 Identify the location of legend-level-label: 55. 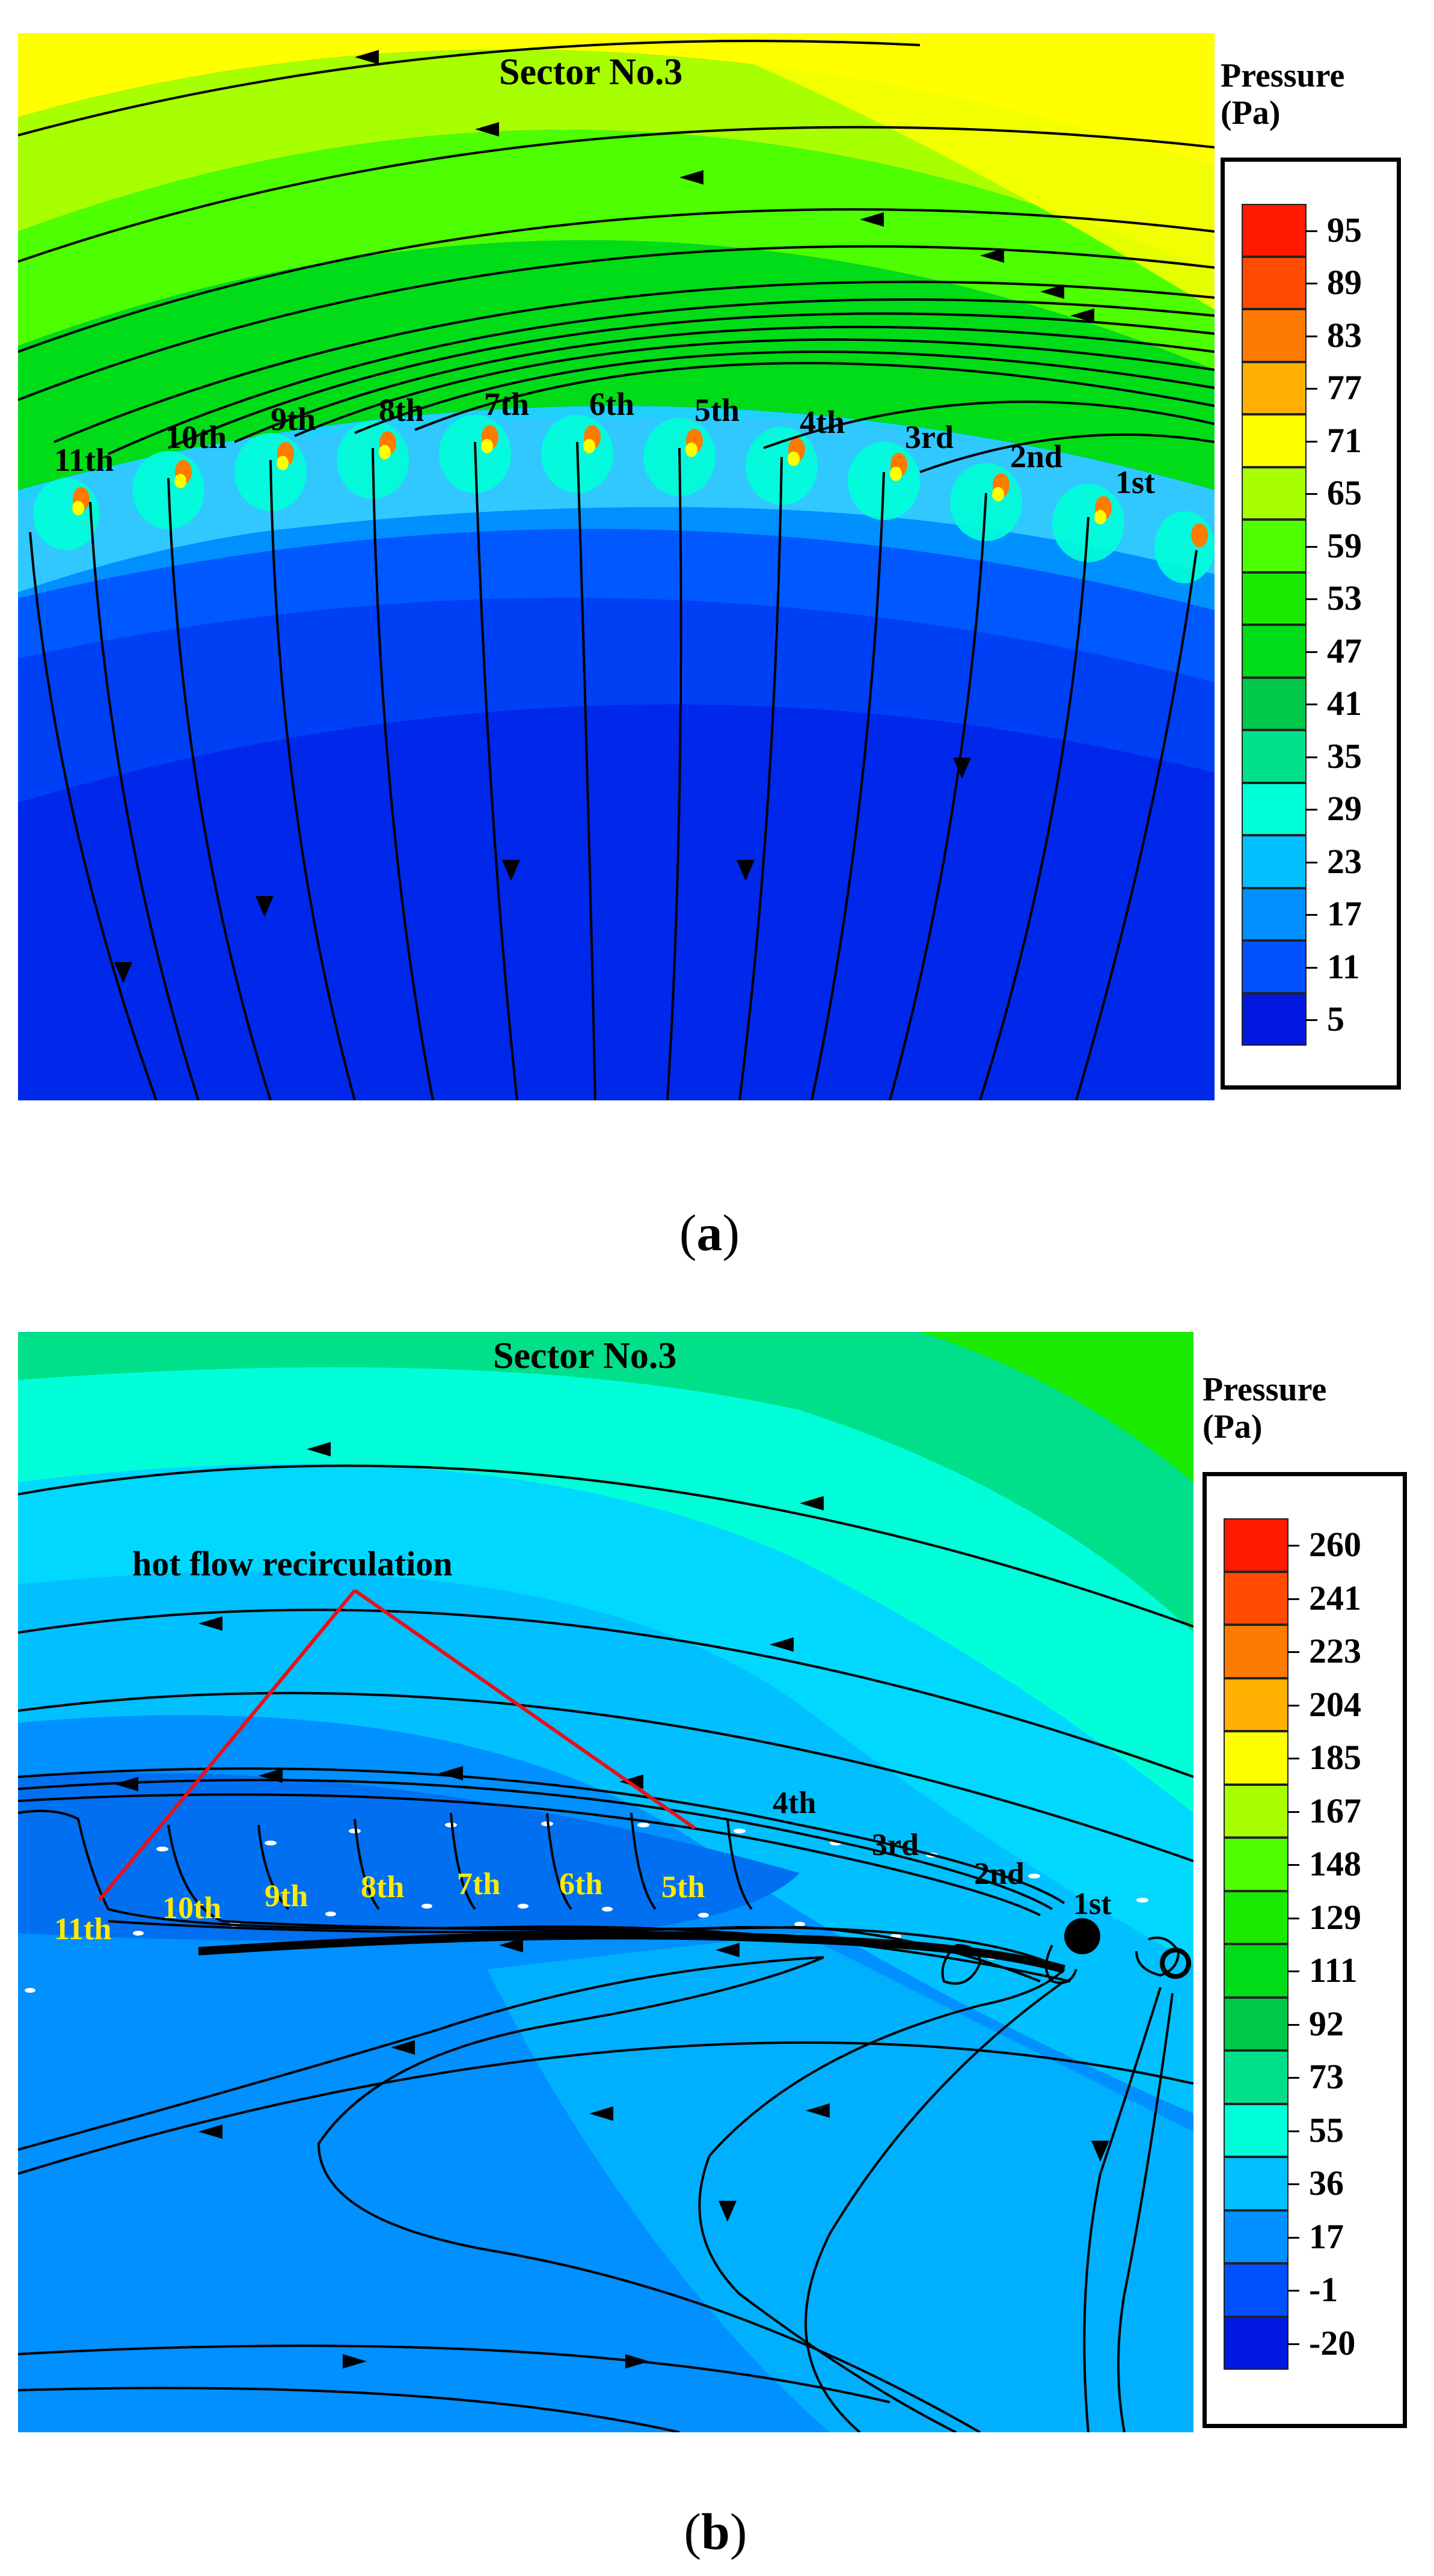
(1326, 2130).